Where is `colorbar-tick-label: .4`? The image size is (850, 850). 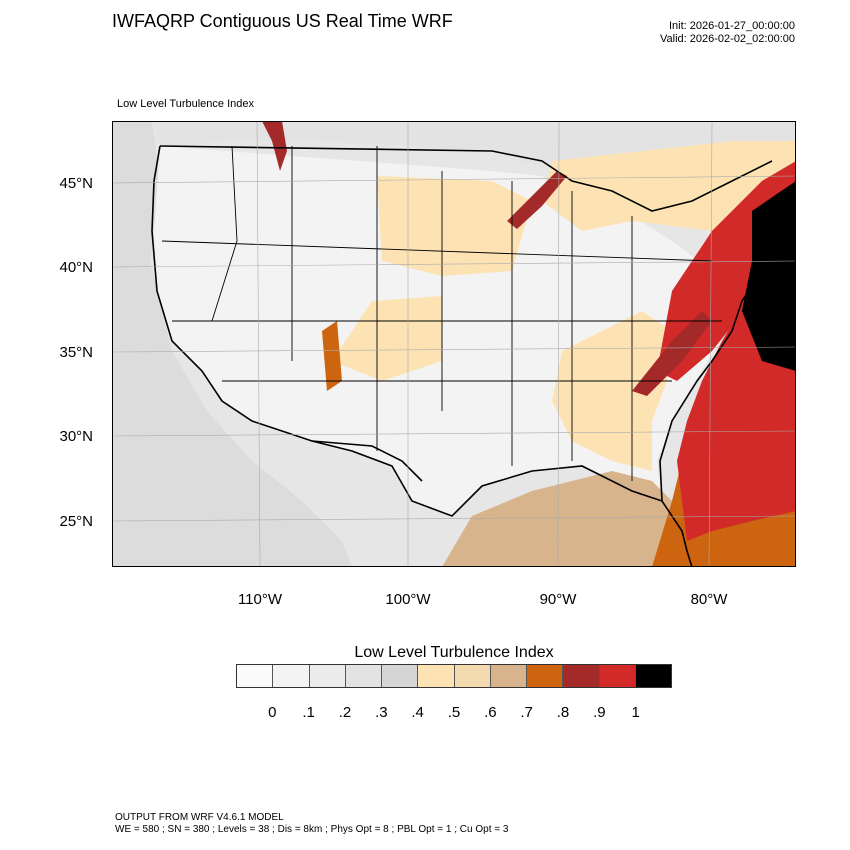 colorbar-tick-label: .4 is located at coordinates (417, 712).